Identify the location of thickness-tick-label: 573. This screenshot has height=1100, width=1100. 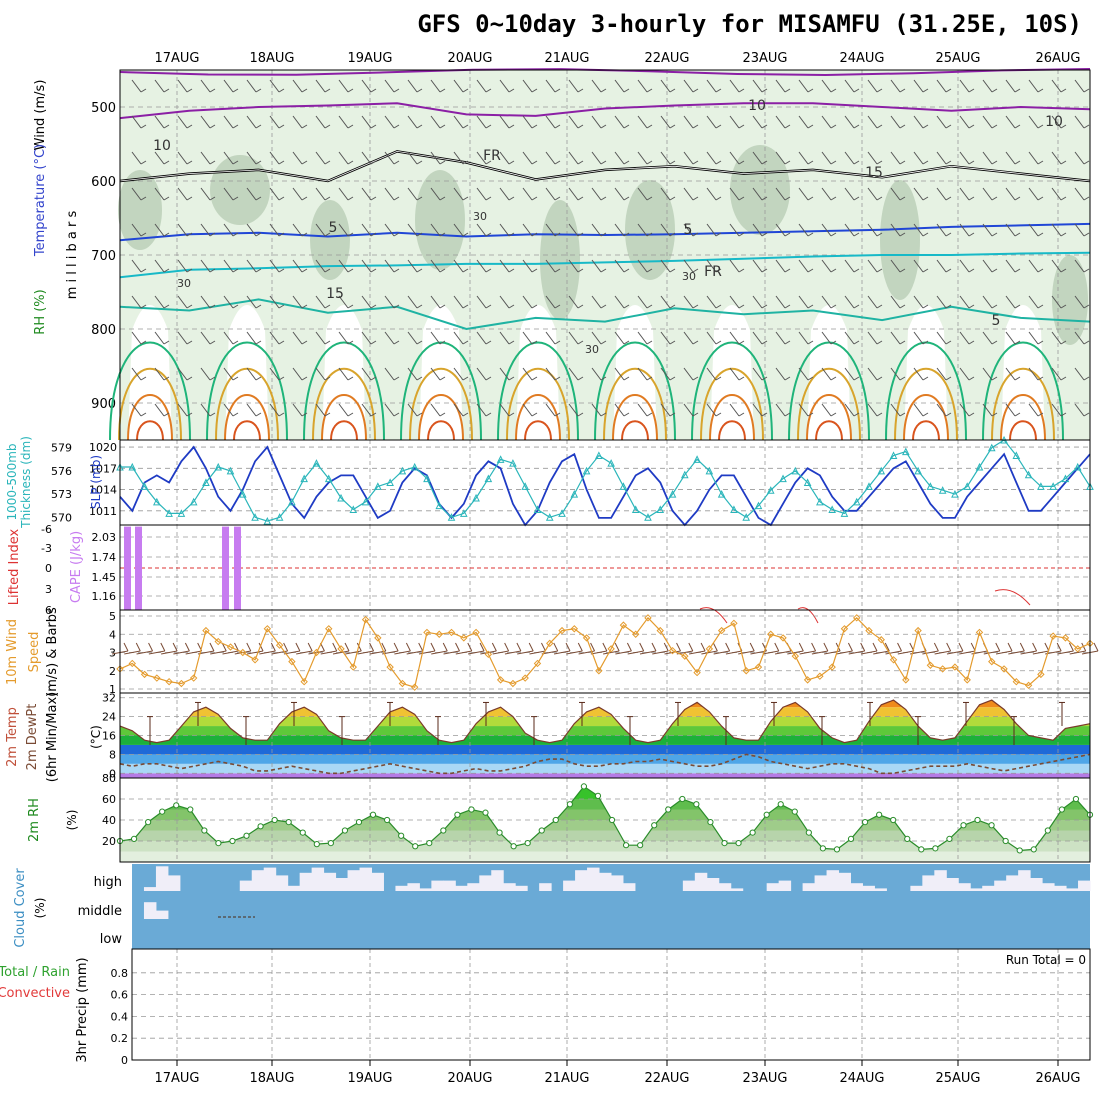
(61, 494).